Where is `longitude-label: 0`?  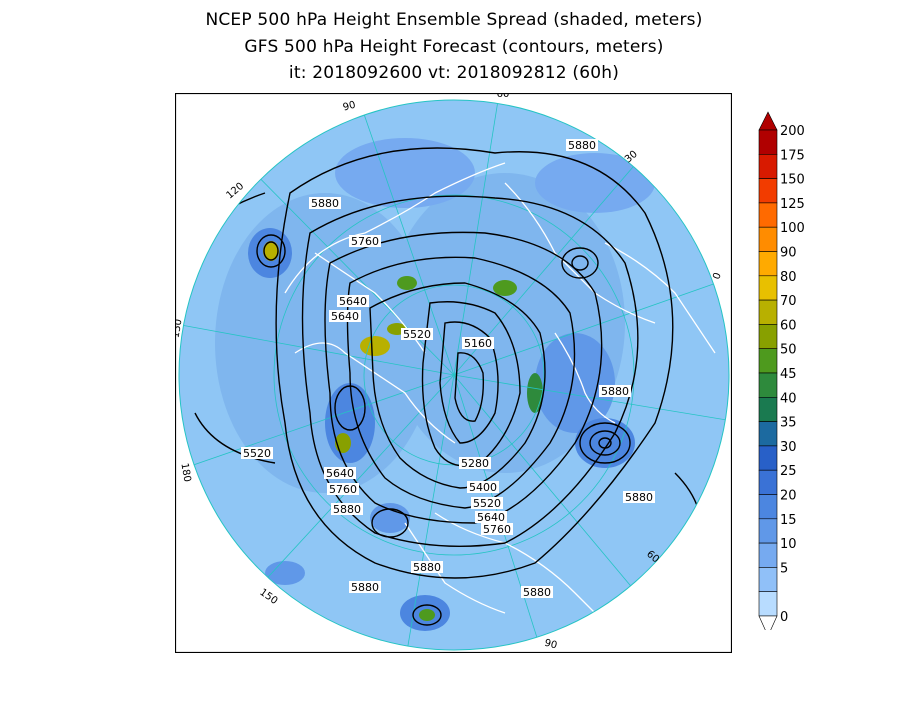
longitude-label: 0 is located at coordinates (717, 276).